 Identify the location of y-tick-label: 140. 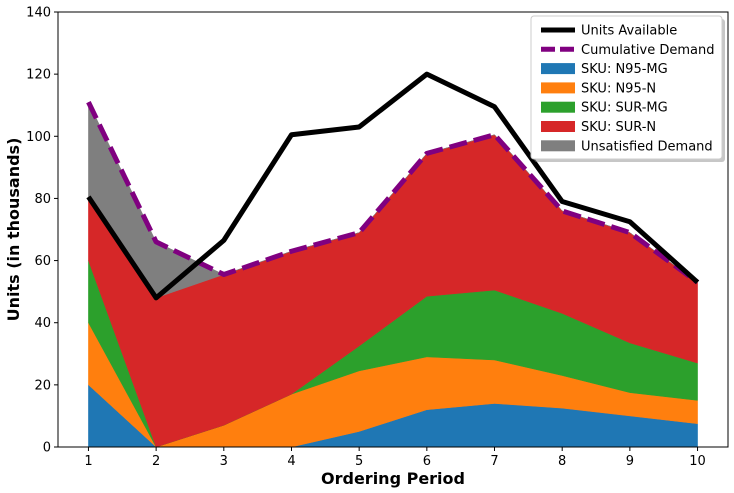
(38, 13).